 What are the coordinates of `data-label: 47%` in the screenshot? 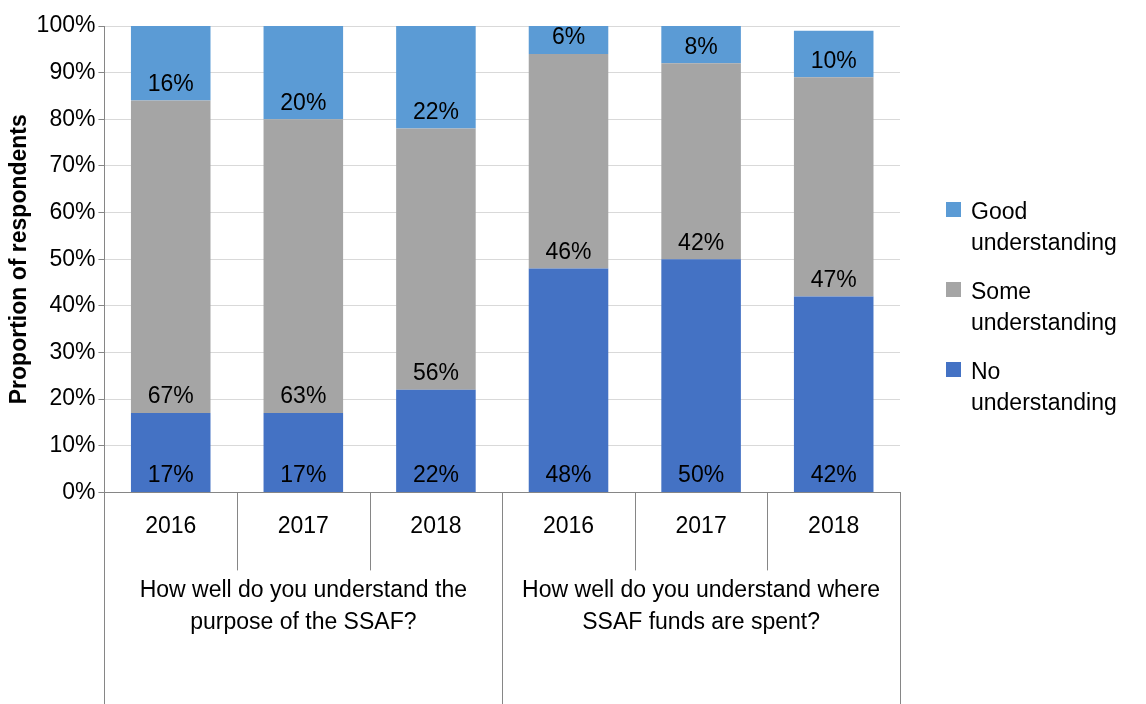 It's located at (833, 278).